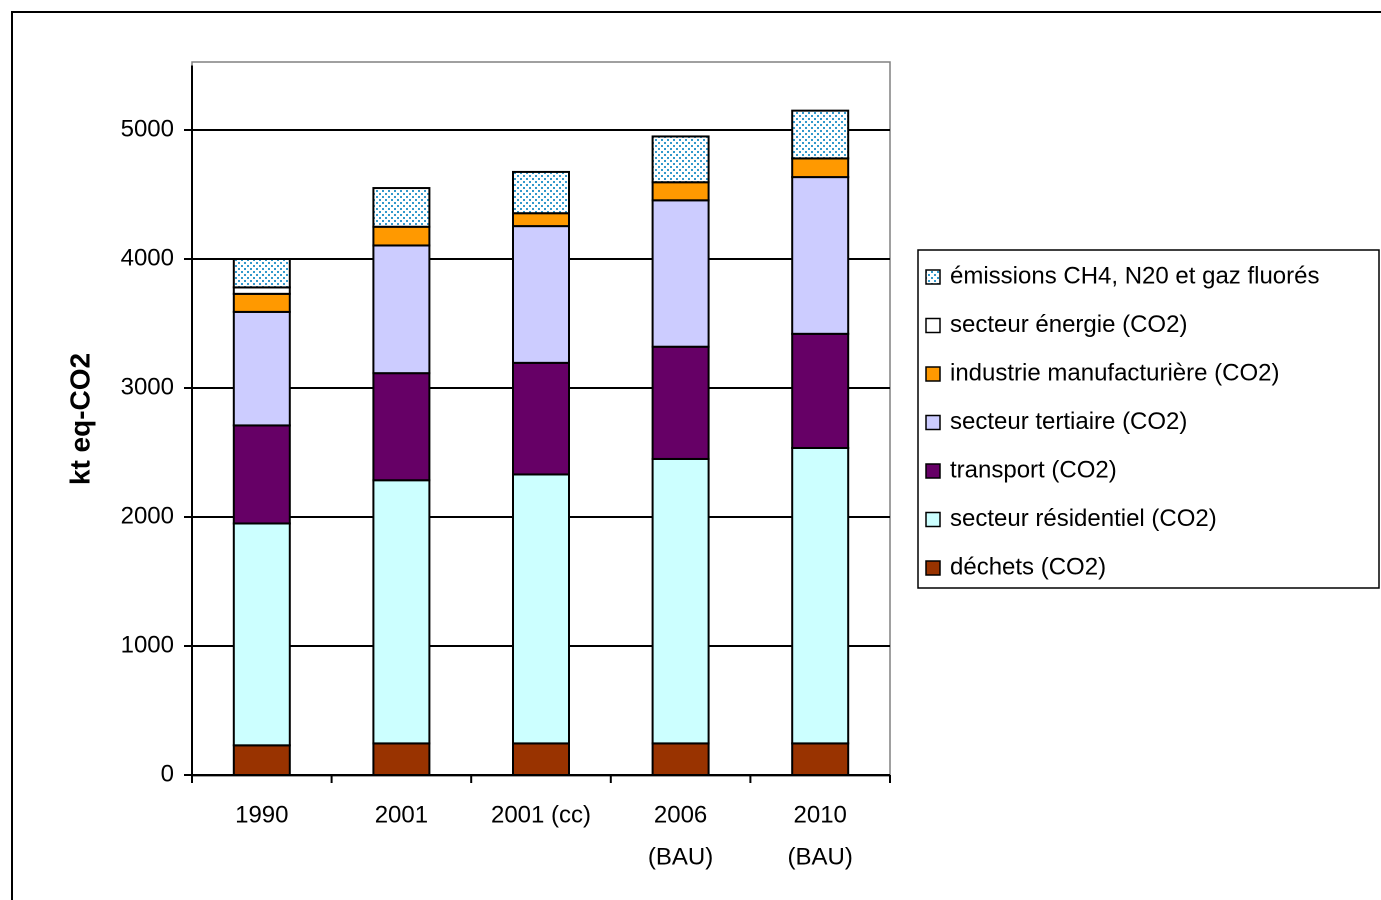  I want to click on legend-item-transport-co2: transport (CO2), so click(1021, 469).